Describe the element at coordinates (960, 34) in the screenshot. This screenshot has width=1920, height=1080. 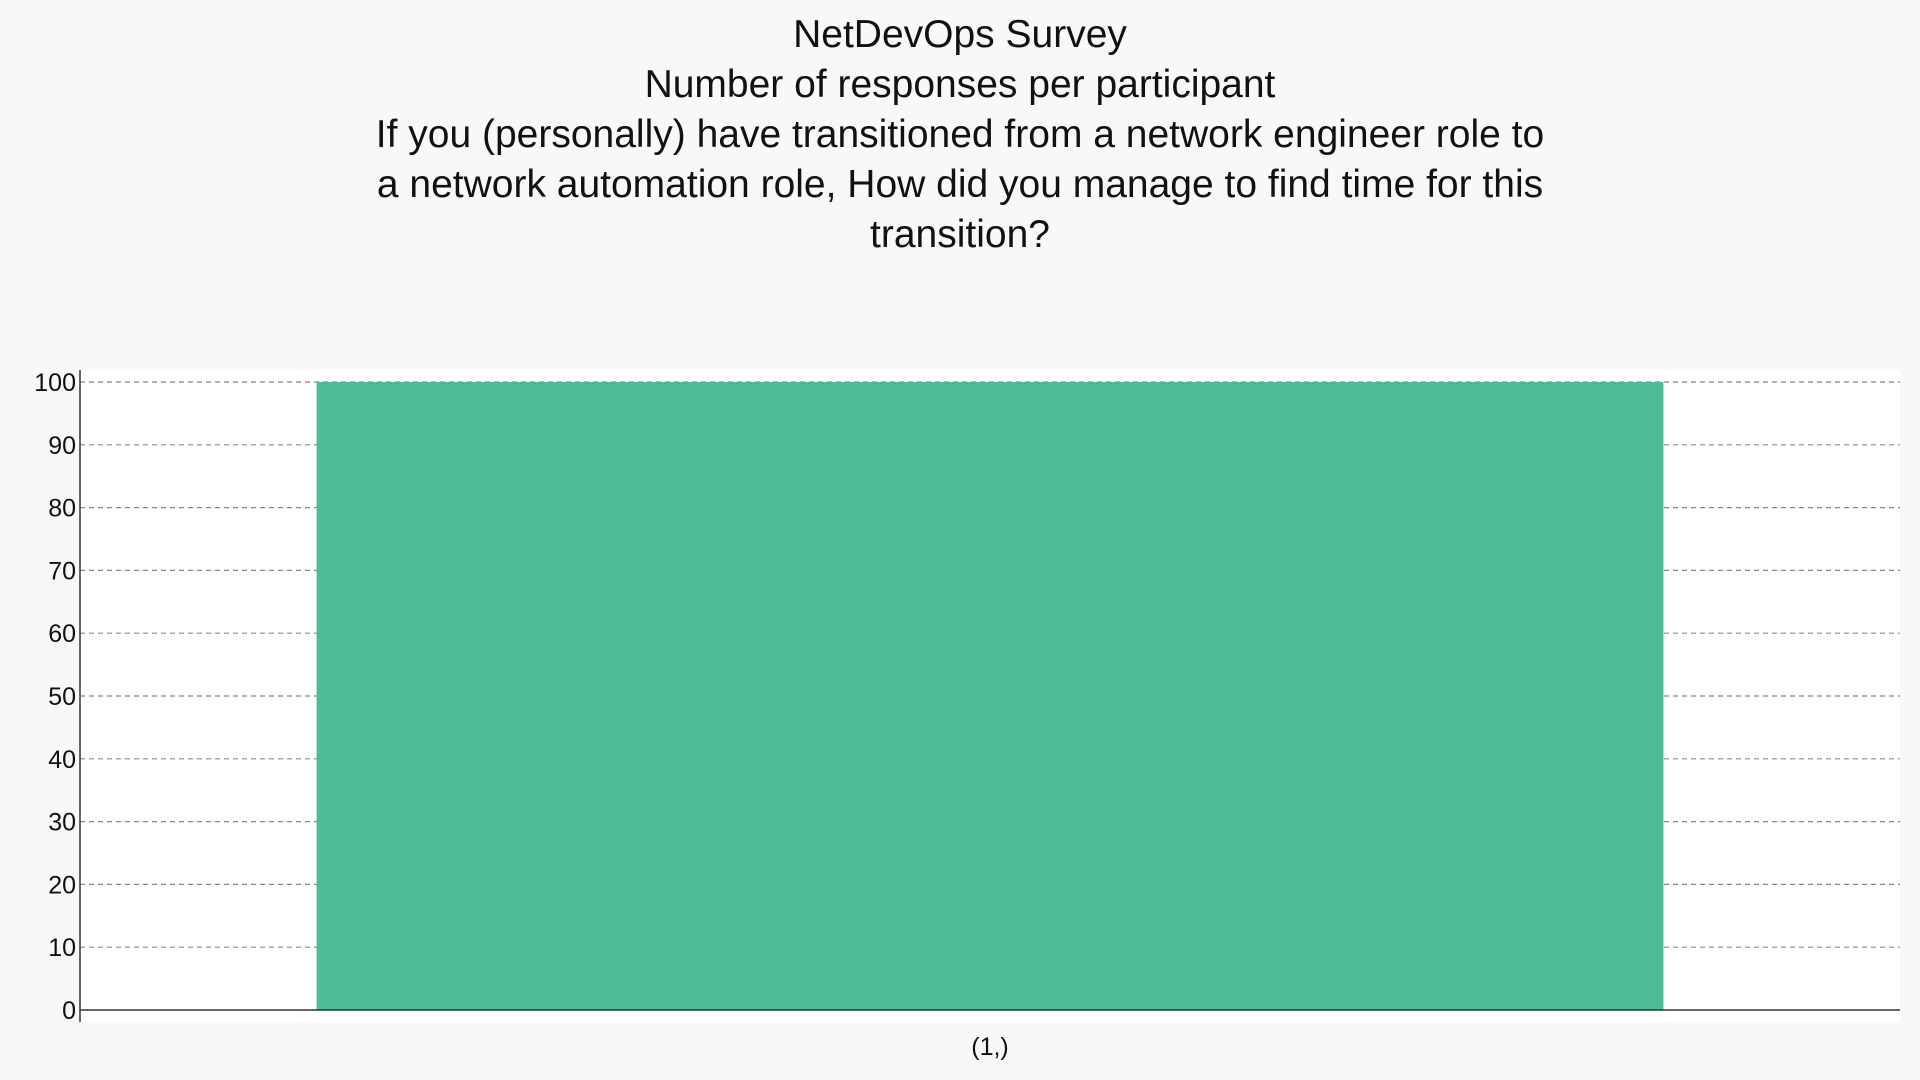
I see `title-line-1: NetDevOps Survey` at that location.